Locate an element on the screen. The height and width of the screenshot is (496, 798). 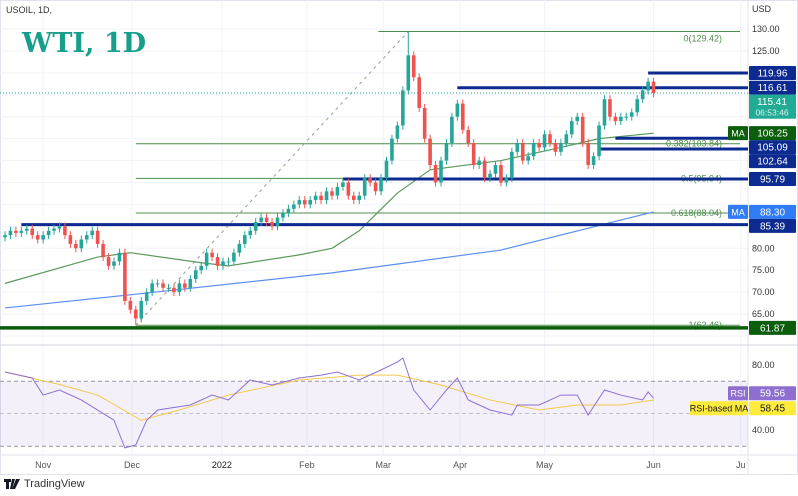
time-tick-label: Mar is located at coordinates (383, 465).